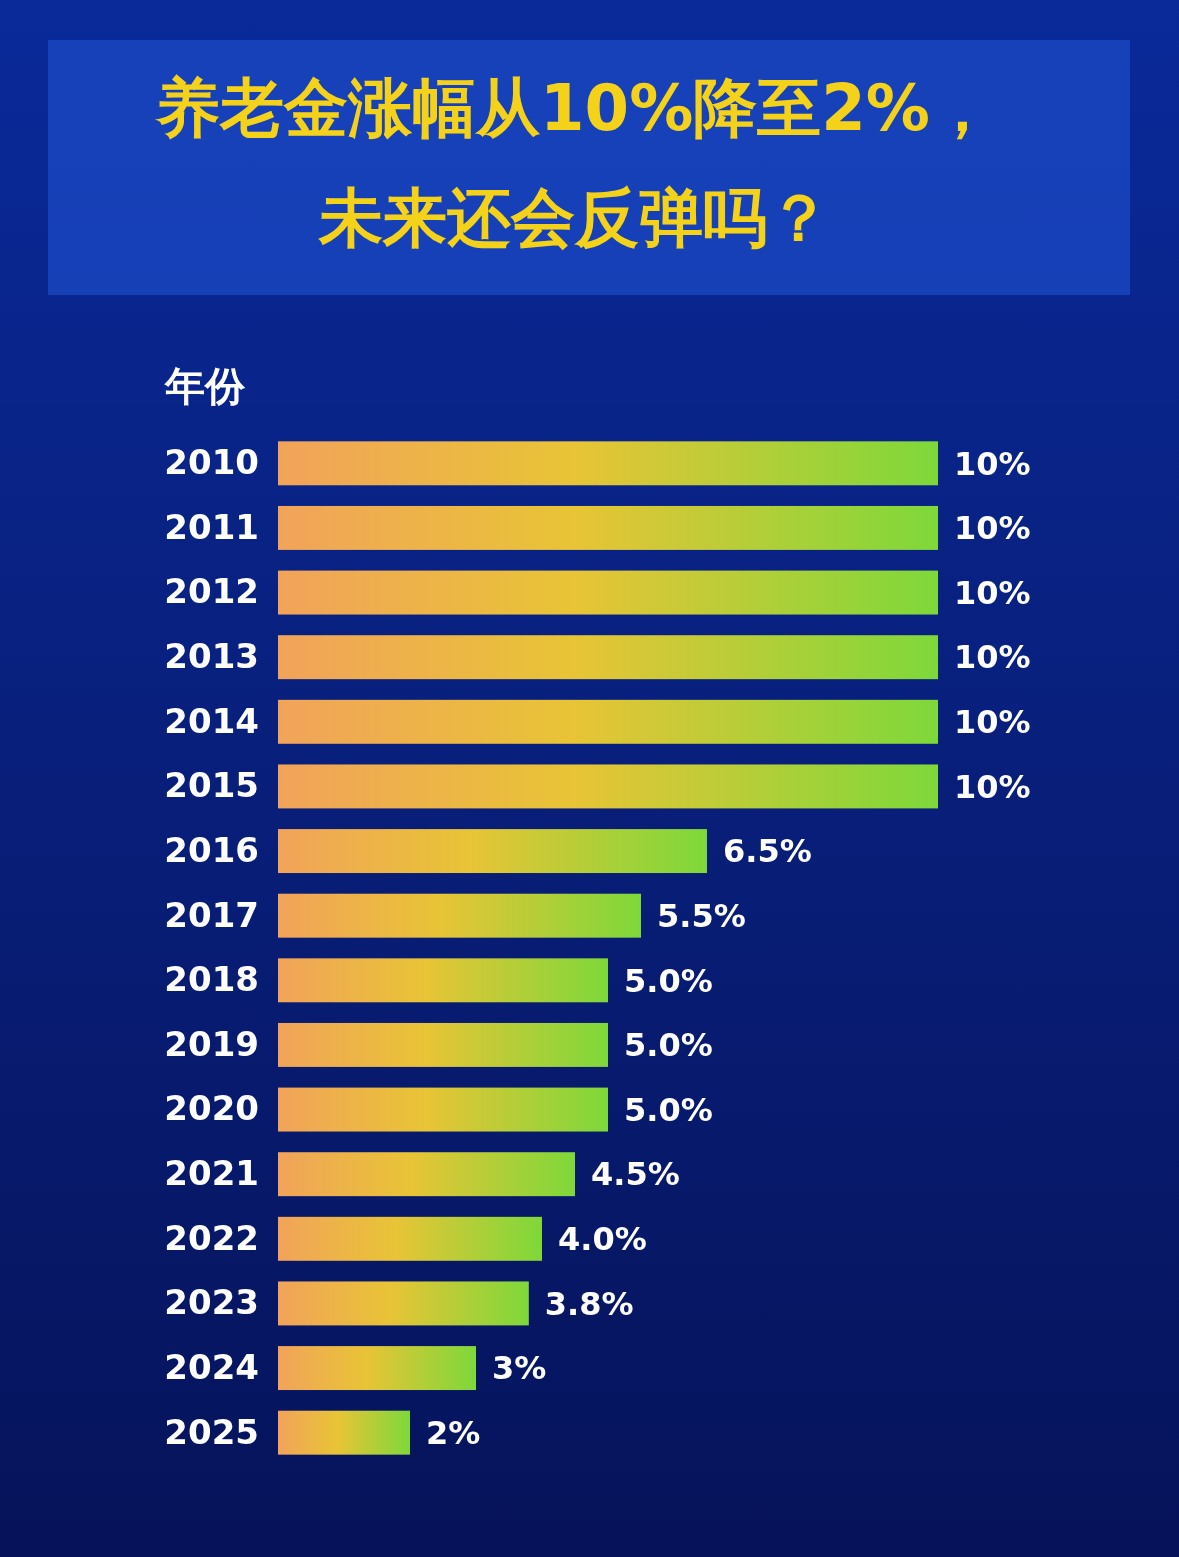 The height and width of the screenshot is (1557, 1179). I want to click on y-tick-label: 2016, so click(211, 849).